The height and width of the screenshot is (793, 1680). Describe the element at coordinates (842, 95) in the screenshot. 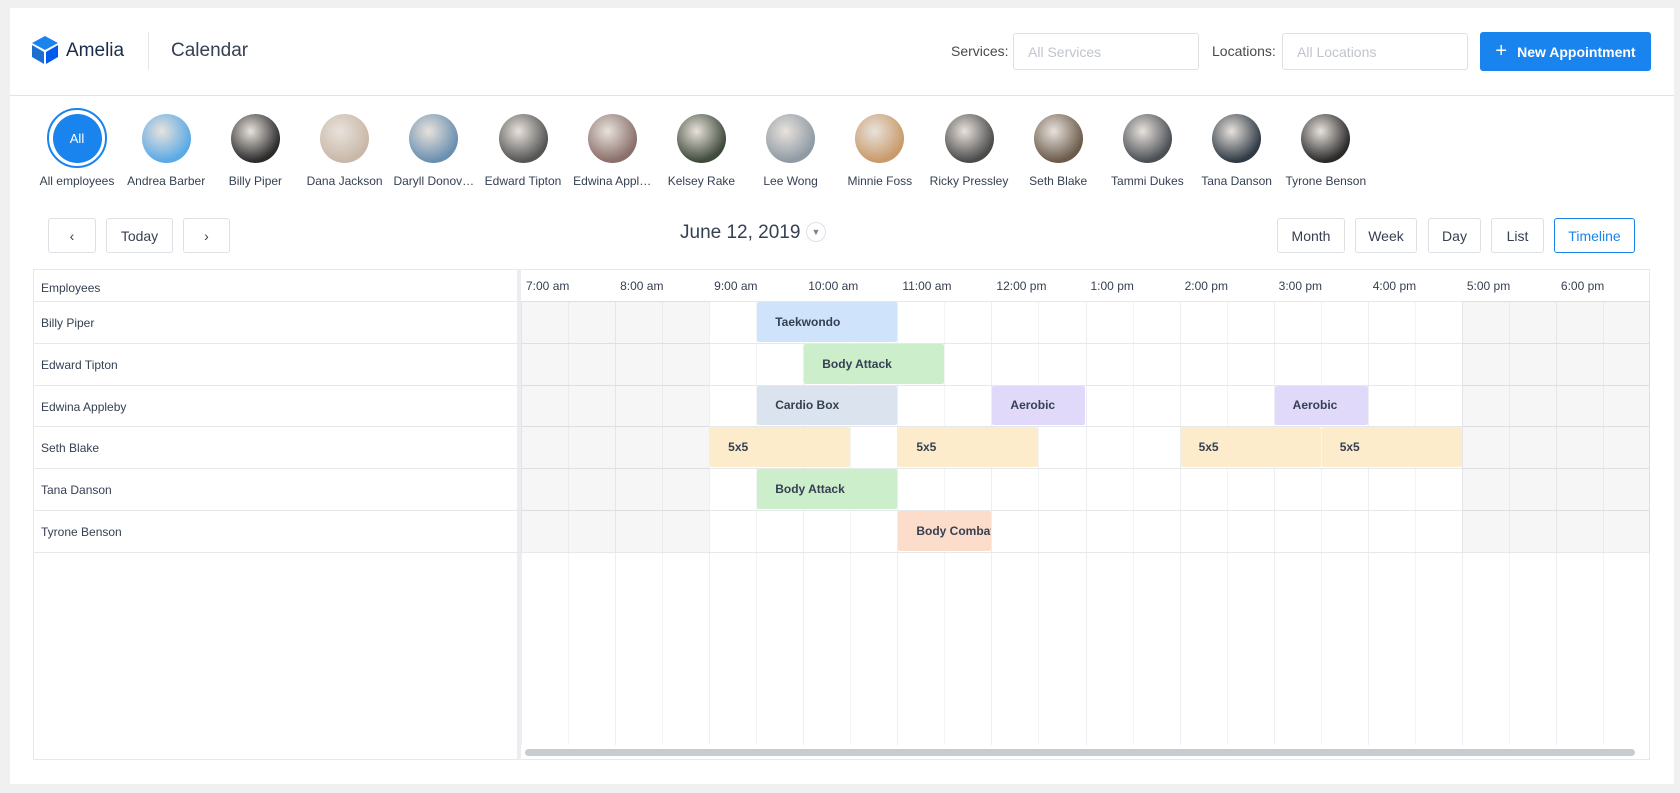

I see `header-divider` at that location.